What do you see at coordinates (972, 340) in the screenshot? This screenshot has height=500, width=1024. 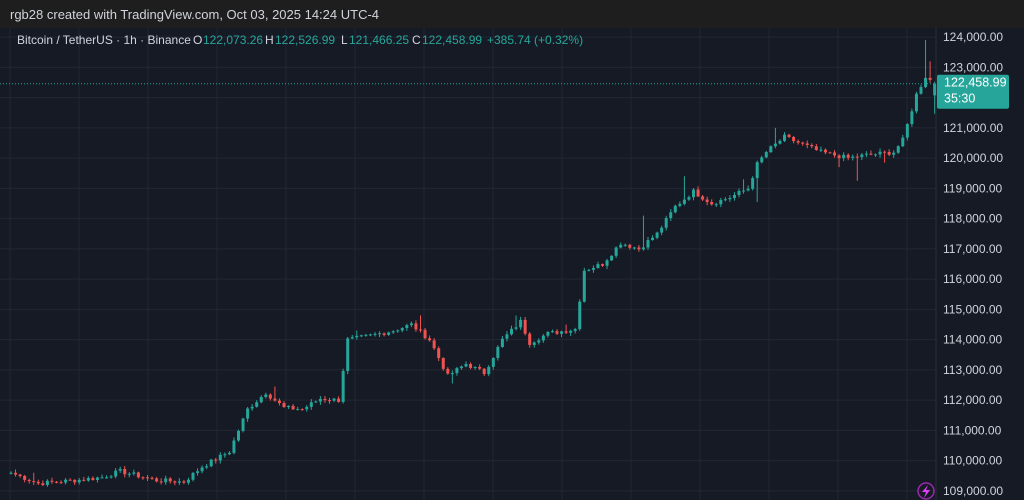 I see `price-tick-label: 114,000.00` at bounding box center [972, 340].